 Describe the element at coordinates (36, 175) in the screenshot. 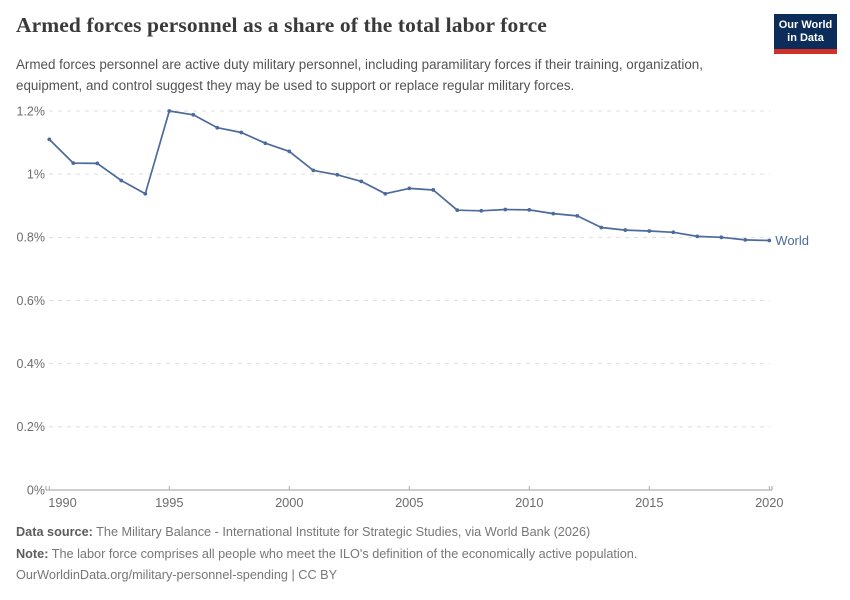

I see `y-tick-label: 1%` at that location.